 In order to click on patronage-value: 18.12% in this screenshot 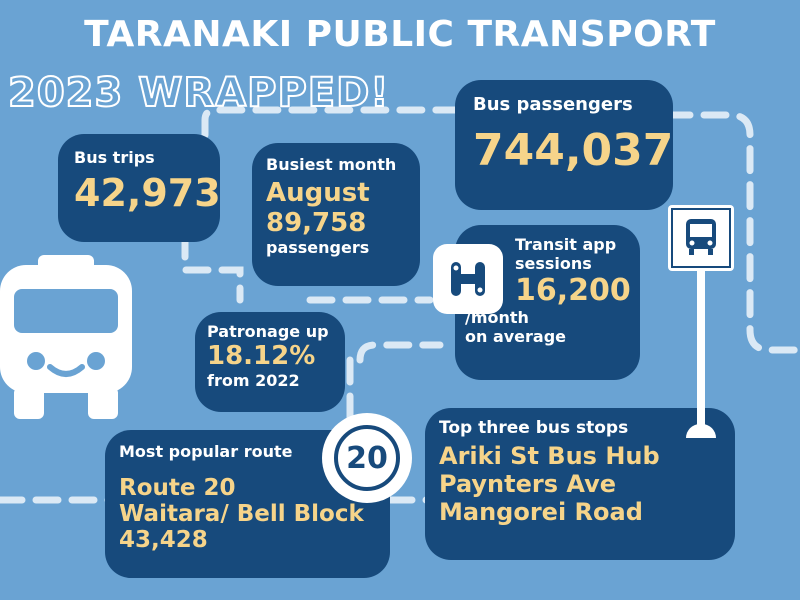, I will do `click(261, 356)`.